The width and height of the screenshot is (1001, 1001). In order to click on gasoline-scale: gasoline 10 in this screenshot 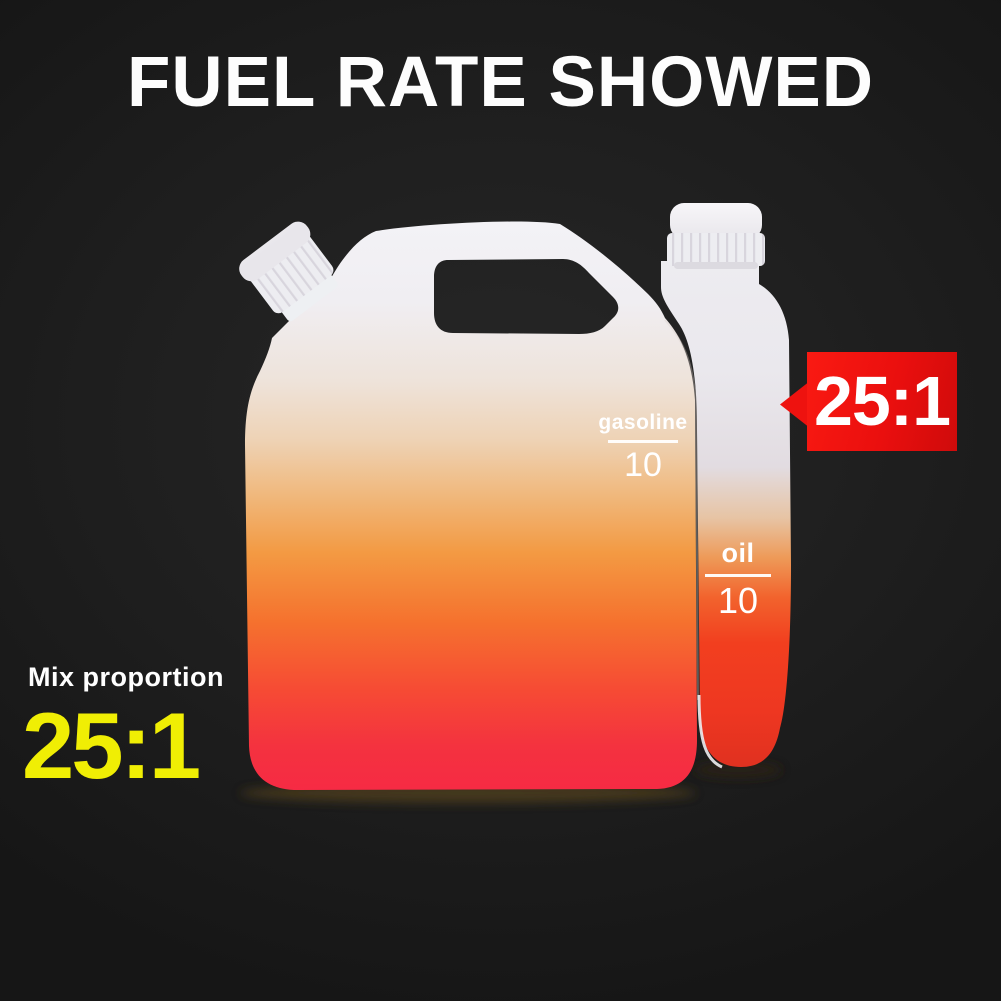, I will do `click(643, 448)`.